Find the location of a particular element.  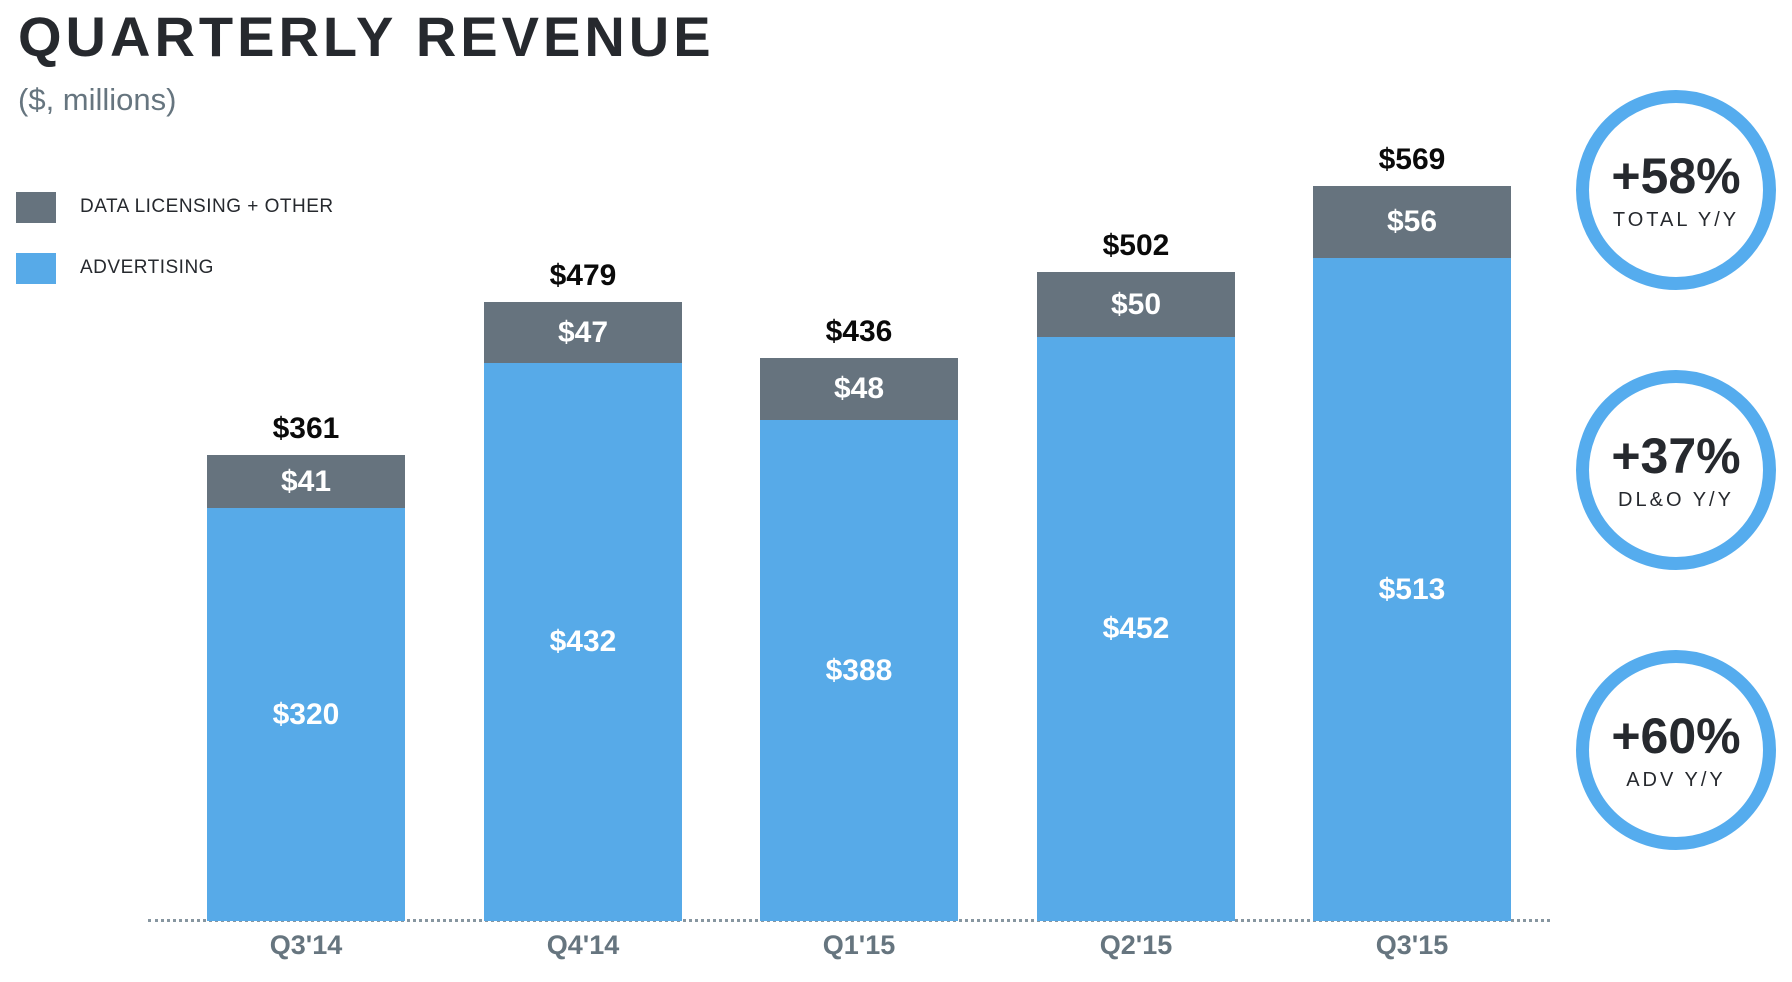

bar-group: $452 $50 $502 Q2'15 is located at coordinates (1136, 491).